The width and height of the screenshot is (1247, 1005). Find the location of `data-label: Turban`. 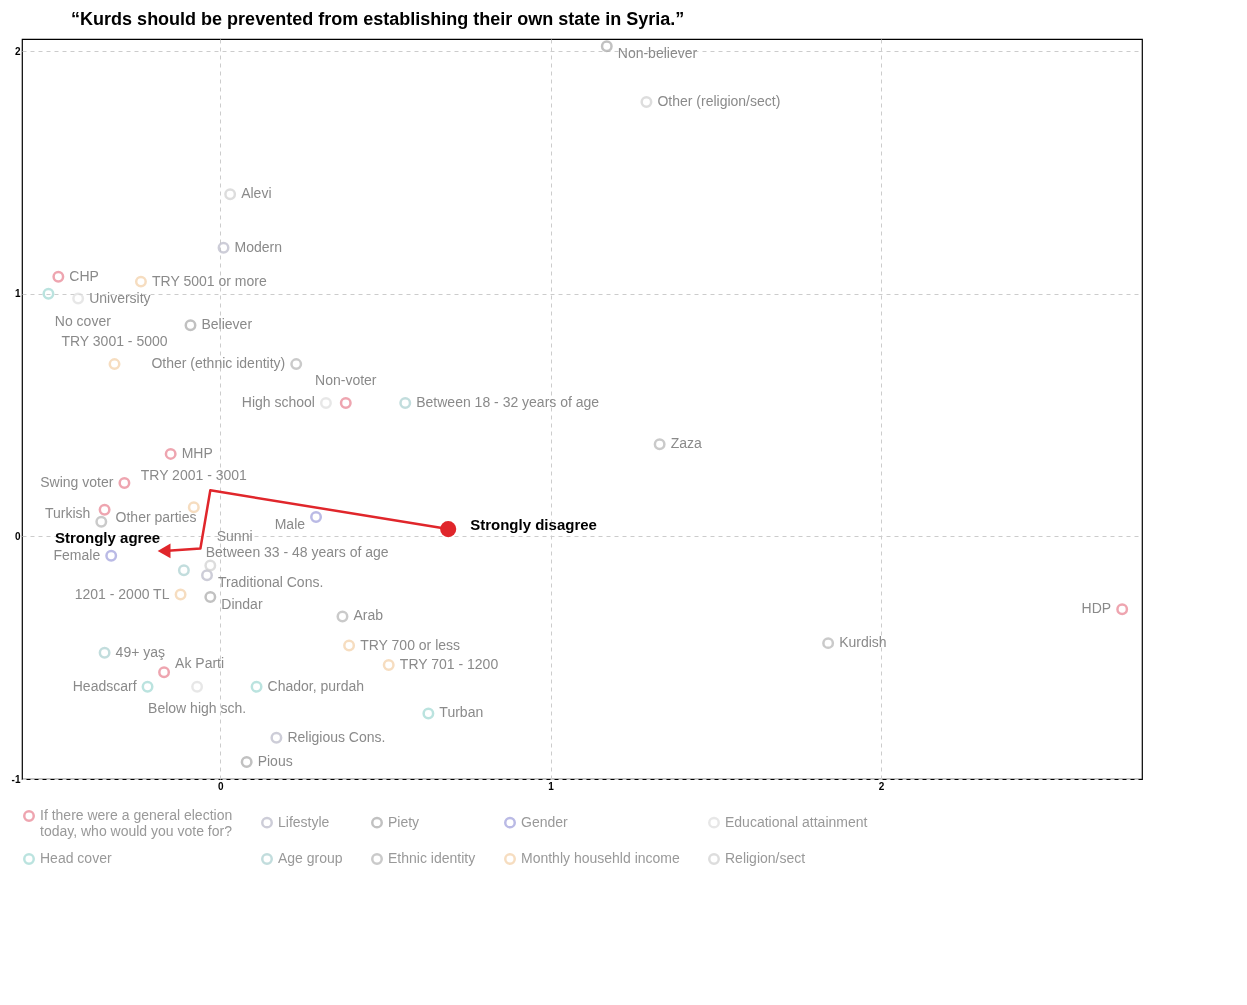

data-label: Turban is located at coordinates (461, 712).